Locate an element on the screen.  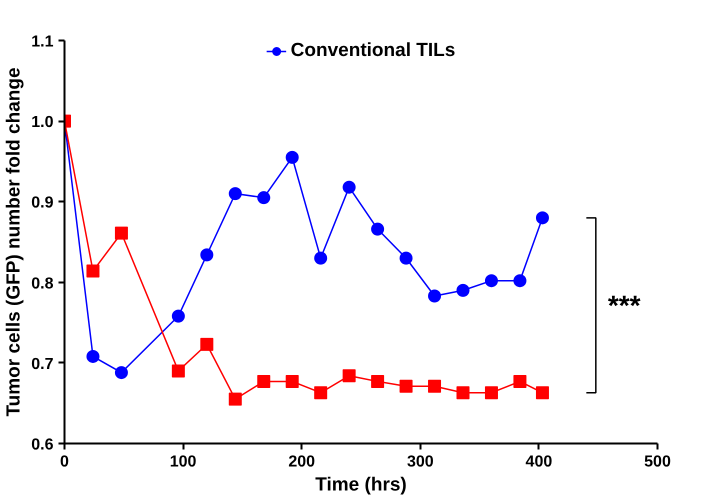
legend-label: Conventional TILs is located at coordinates (373, 51).